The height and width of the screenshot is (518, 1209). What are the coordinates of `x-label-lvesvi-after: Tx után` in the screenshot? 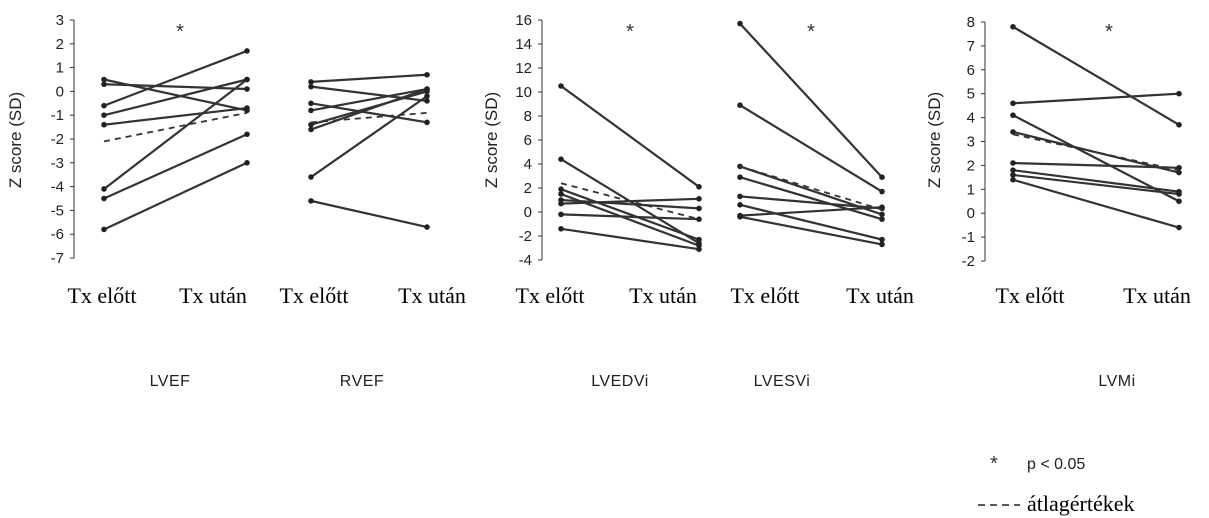 It's located at (880, 295).